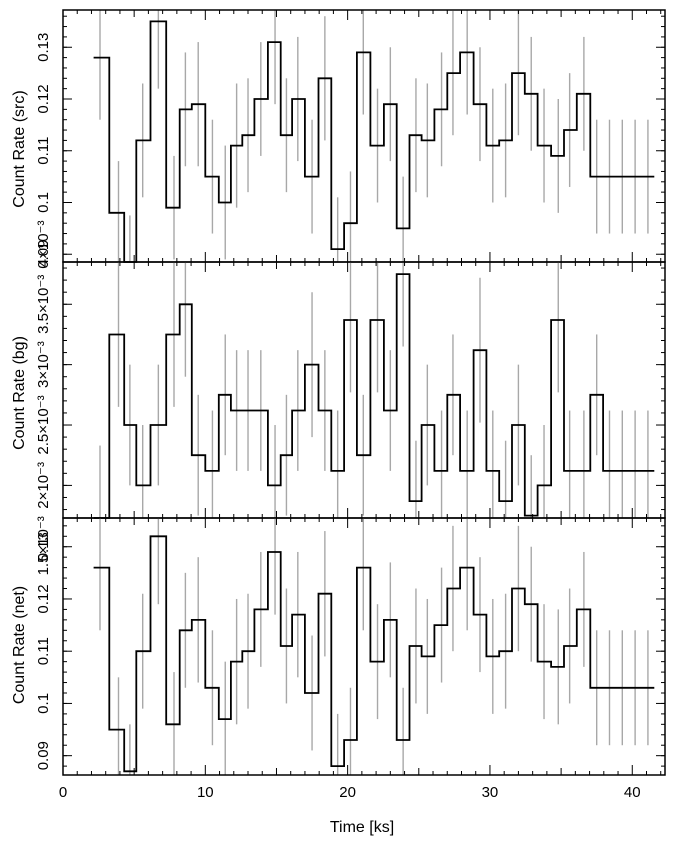 This screenshot has height=846, width=676. I want to click on ytick-label-bg-0: 1.5×10⁻³, so click(43, 545).